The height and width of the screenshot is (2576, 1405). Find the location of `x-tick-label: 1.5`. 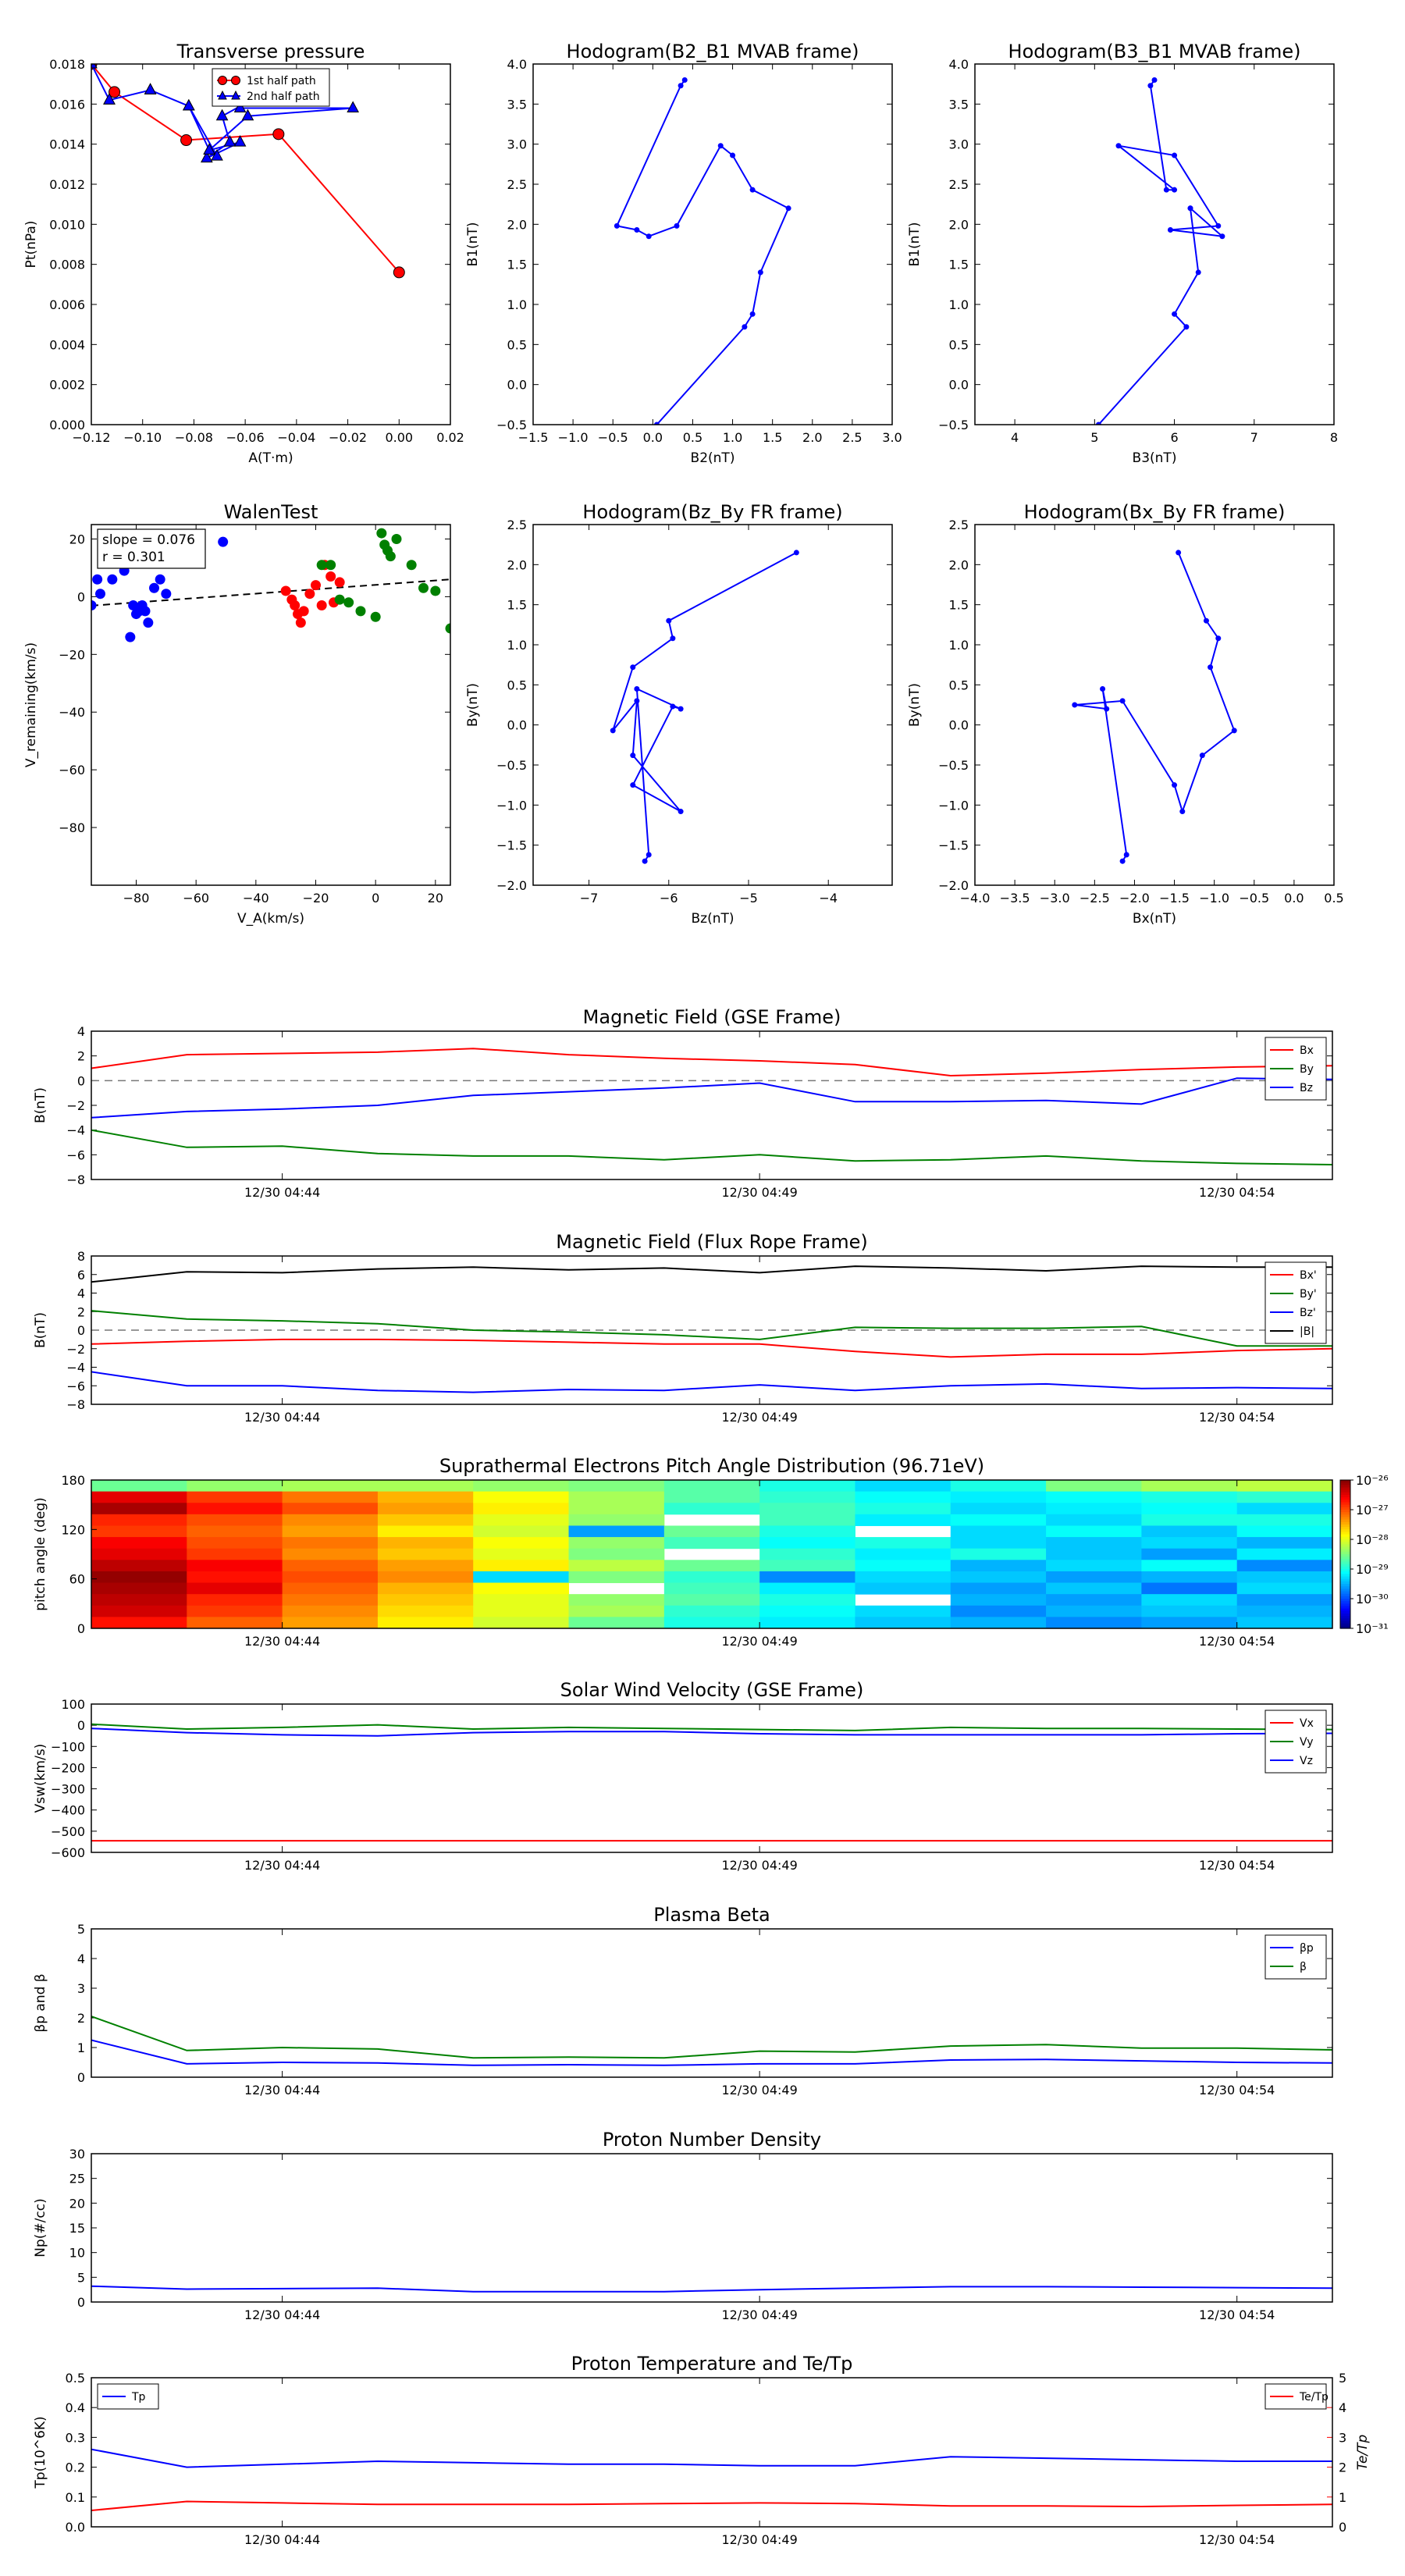

x-tick-label: 1.5 is located at coordinates (773, 437).